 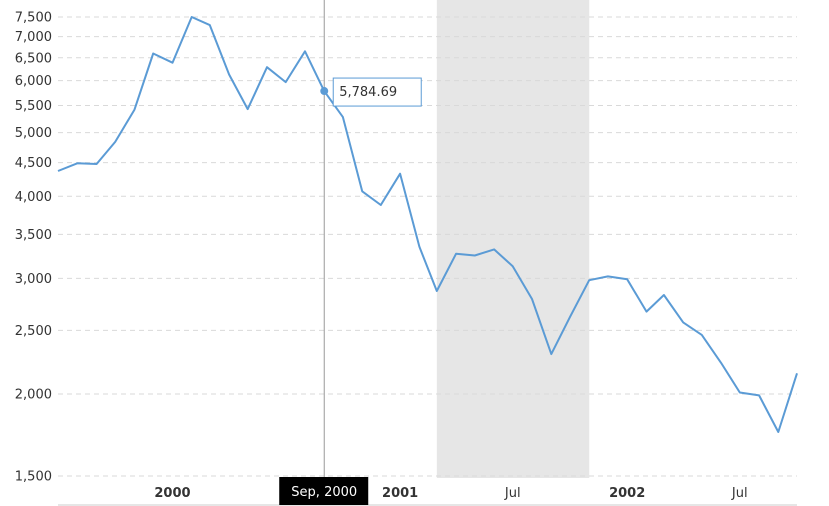 I want to click on tooltip-box, so click(x=377, y=92).